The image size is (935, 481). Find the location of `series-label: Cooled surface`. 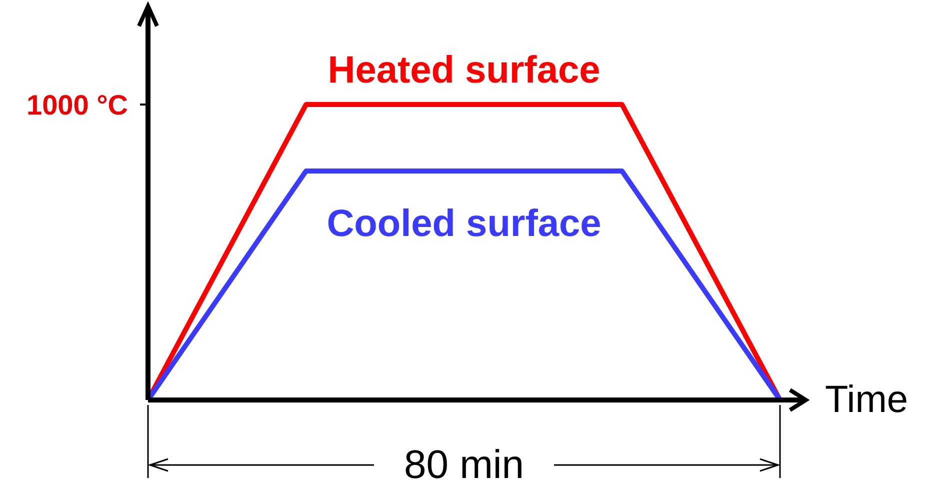

series-label: Cooled surface is located at coordinates (464, 224).